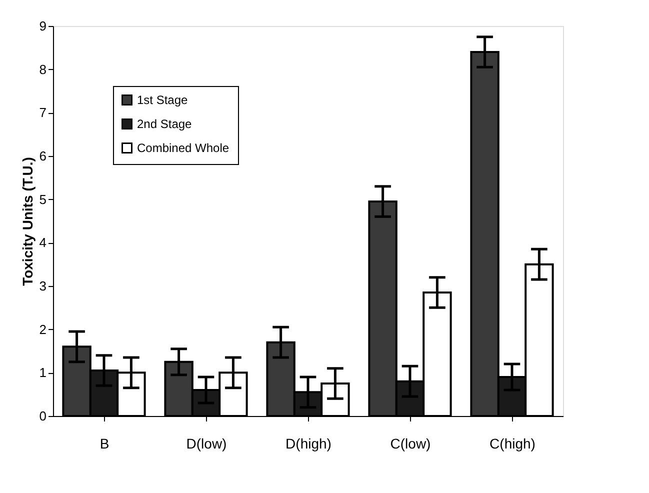  What do you see at coordinates (206, 444) in the screenshot?
I see `x-tick-label: D(low)` at bounding box center [206, 444].